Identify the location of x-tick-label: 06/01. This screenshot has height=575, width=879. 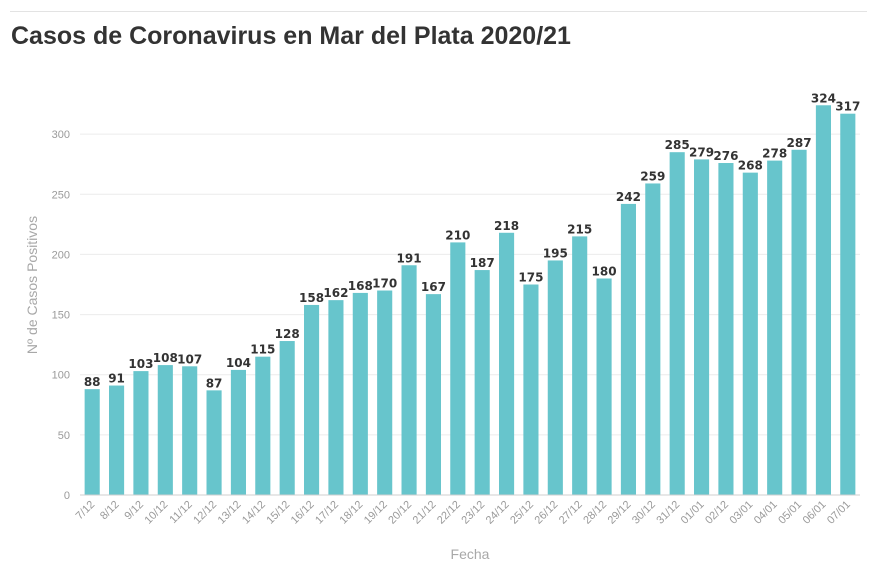
(815, 513).